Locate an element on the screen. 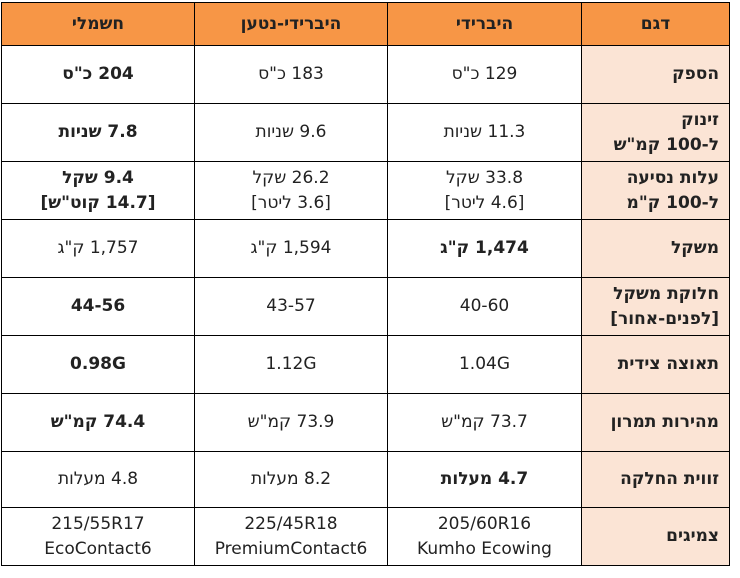  row-lateral-g: תאוצה צידית 1.04G 1.12G 0.98G is located at coordinates (365, 364).